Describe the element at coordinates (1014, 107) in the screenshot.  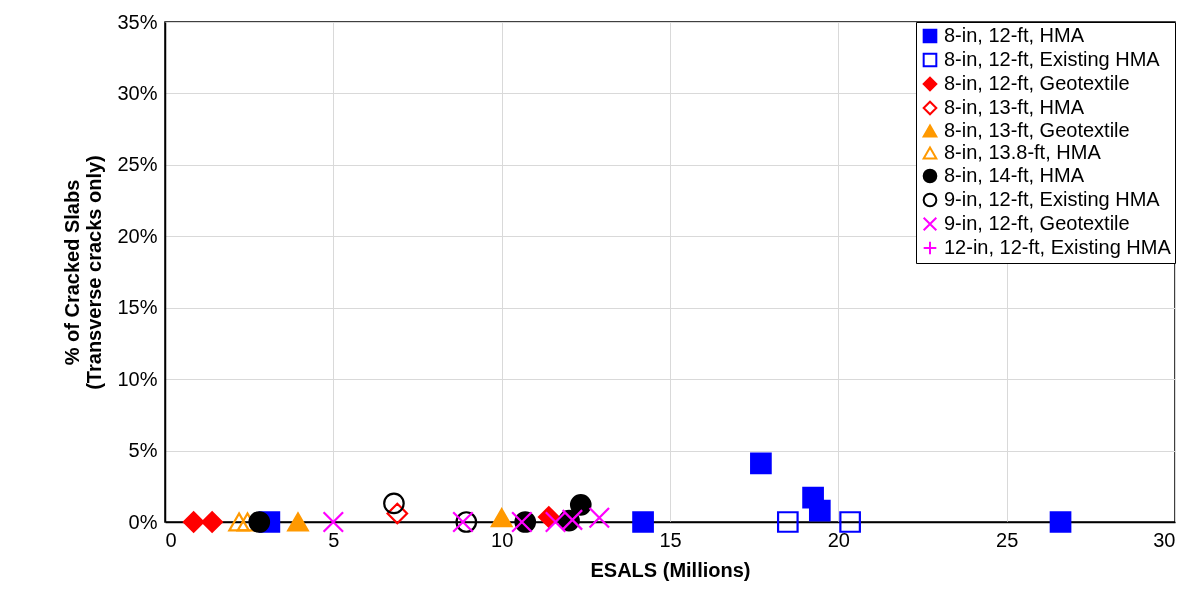
I see `legend-label: 8-in, 13-ft, HMA` at that location.